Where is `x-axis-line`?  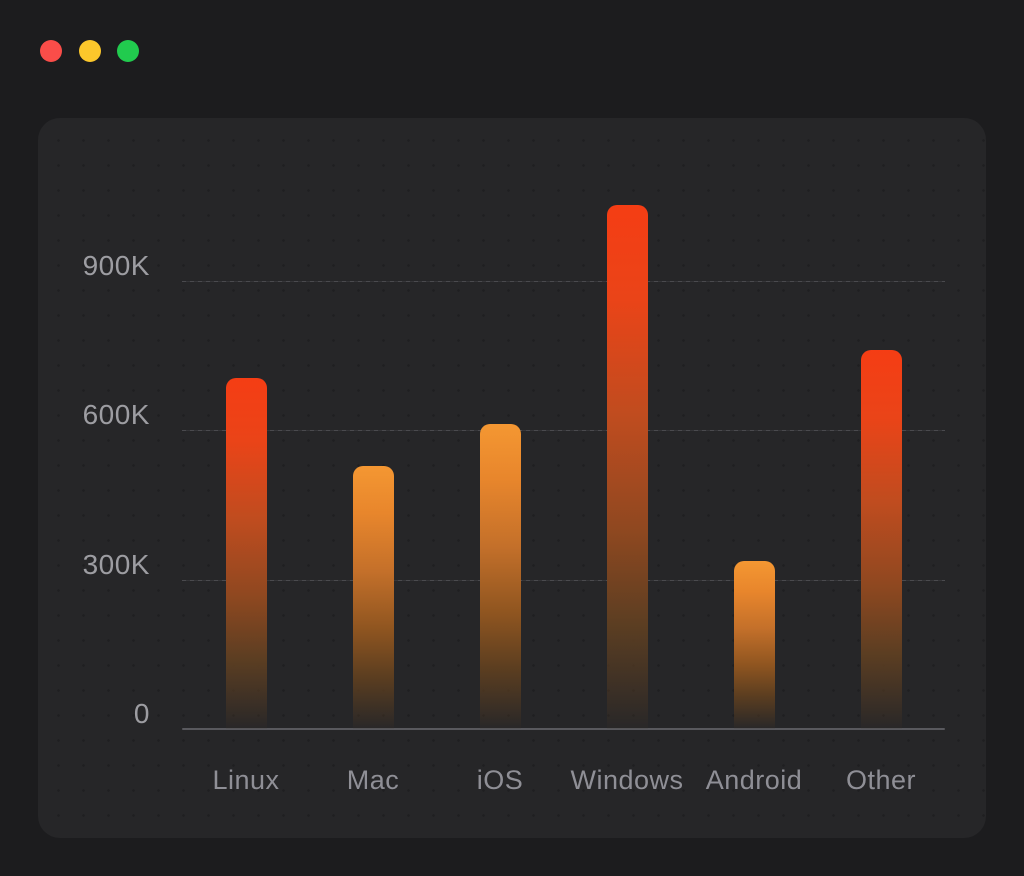 x-axis-line is located at coordinates (563, 729).